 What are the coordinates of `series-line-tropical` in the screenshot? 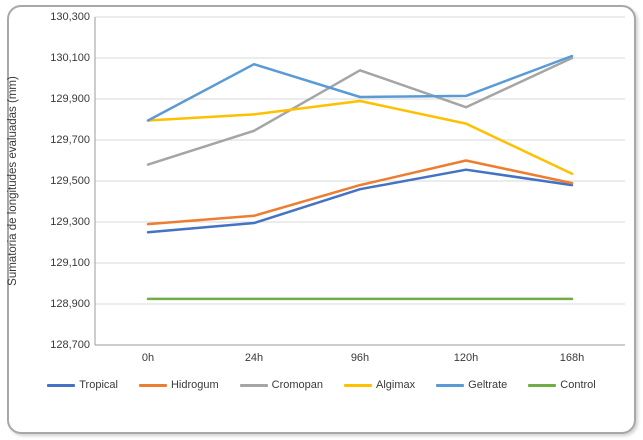 It's located at (360, 201).